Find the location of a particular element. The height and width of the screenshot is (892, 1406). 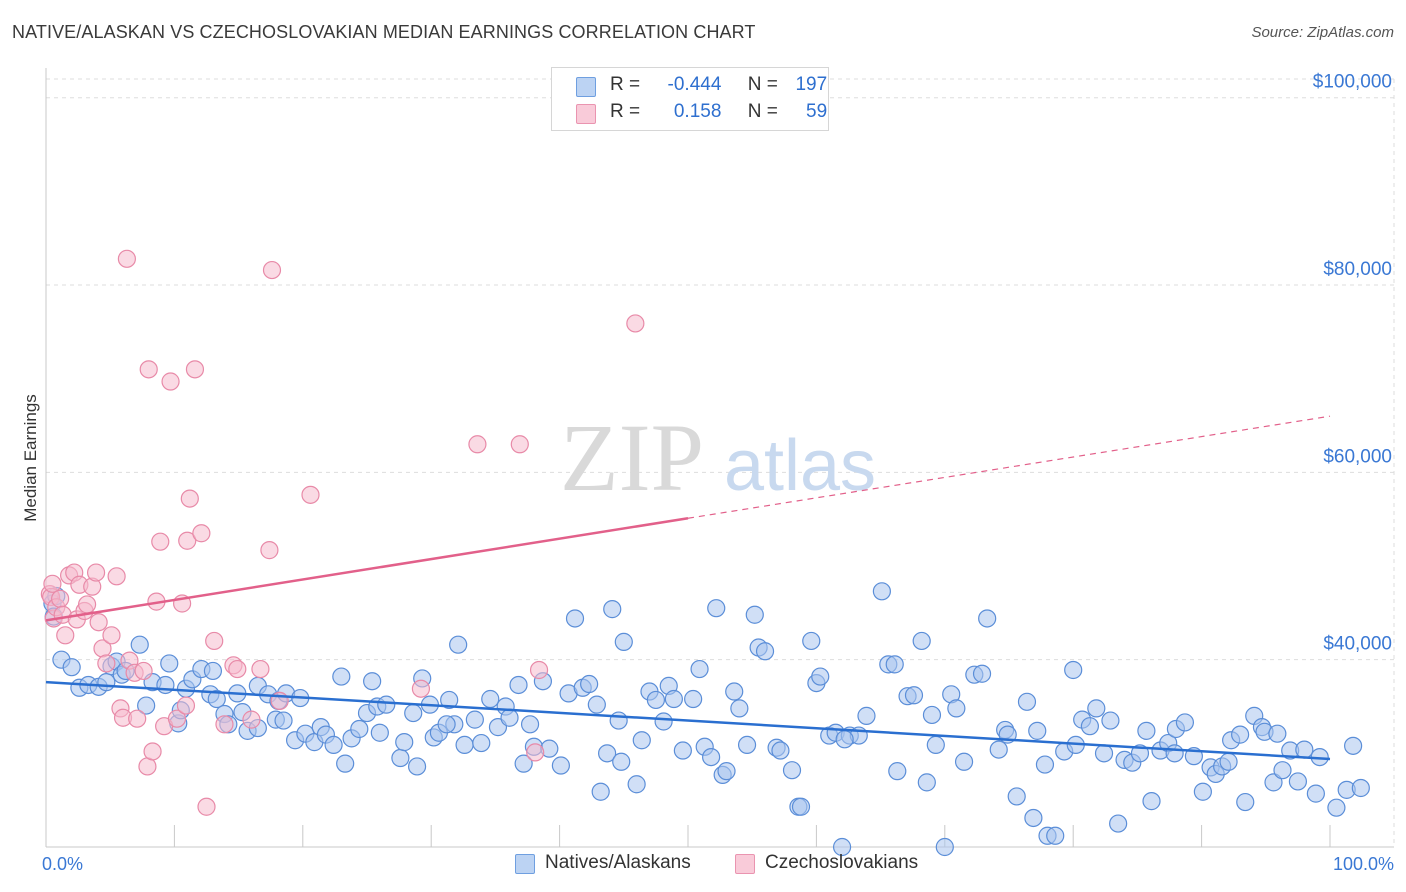

y-tick-labels: $40,000 $60,000 $80,000 $100,000 is located at coordinates (1352, 363).